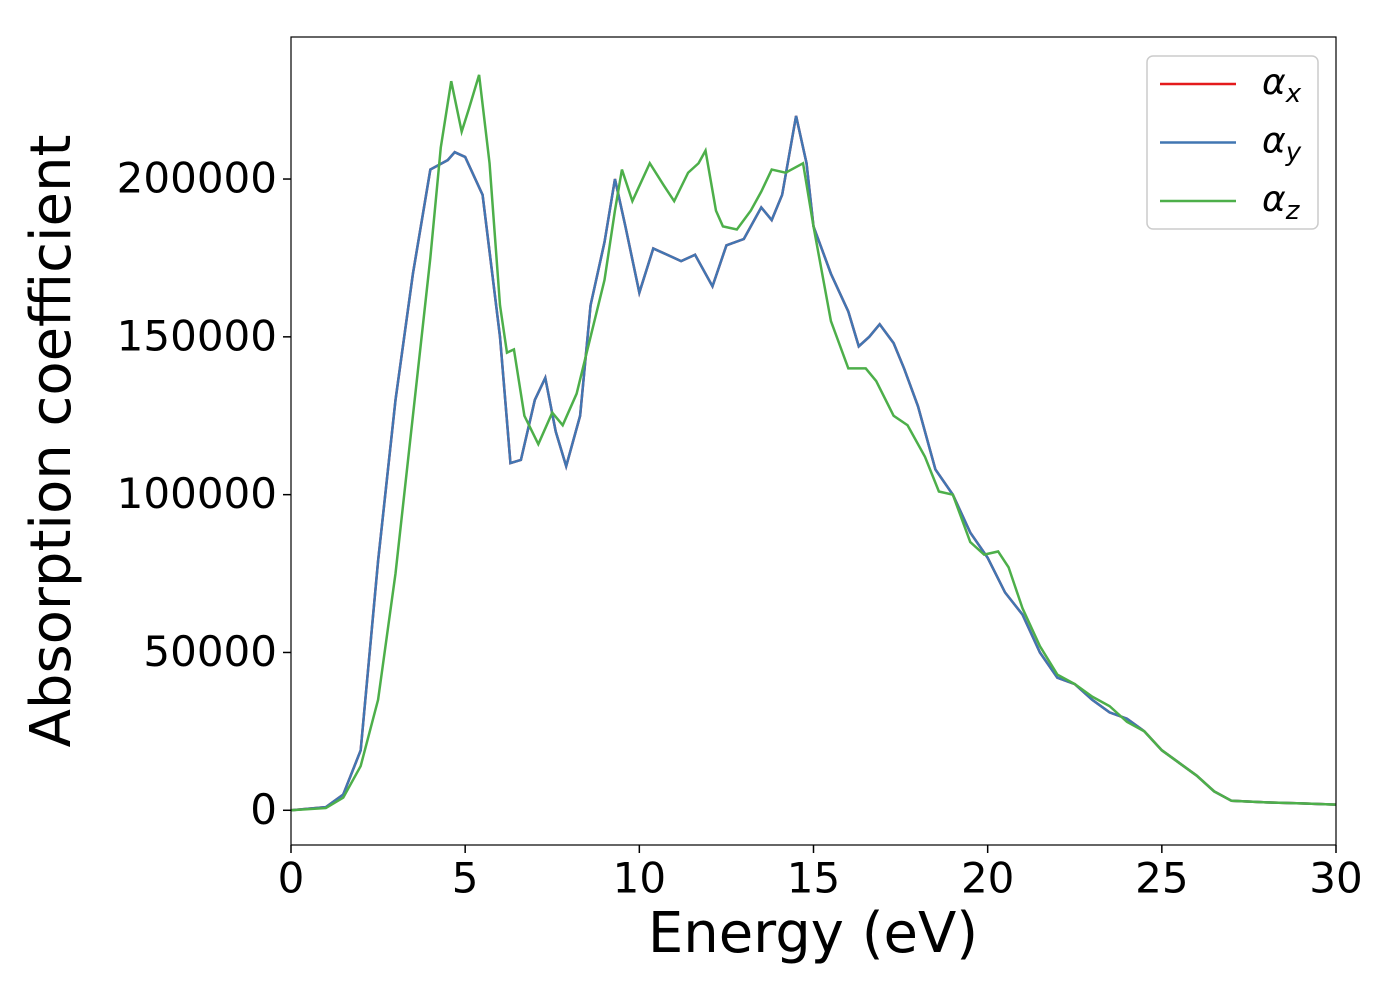  What do you see at coordinates (813, 933) in the screenshot?
I see `x-axis-label: Energy (eV)` at bounding box center [813, 933].